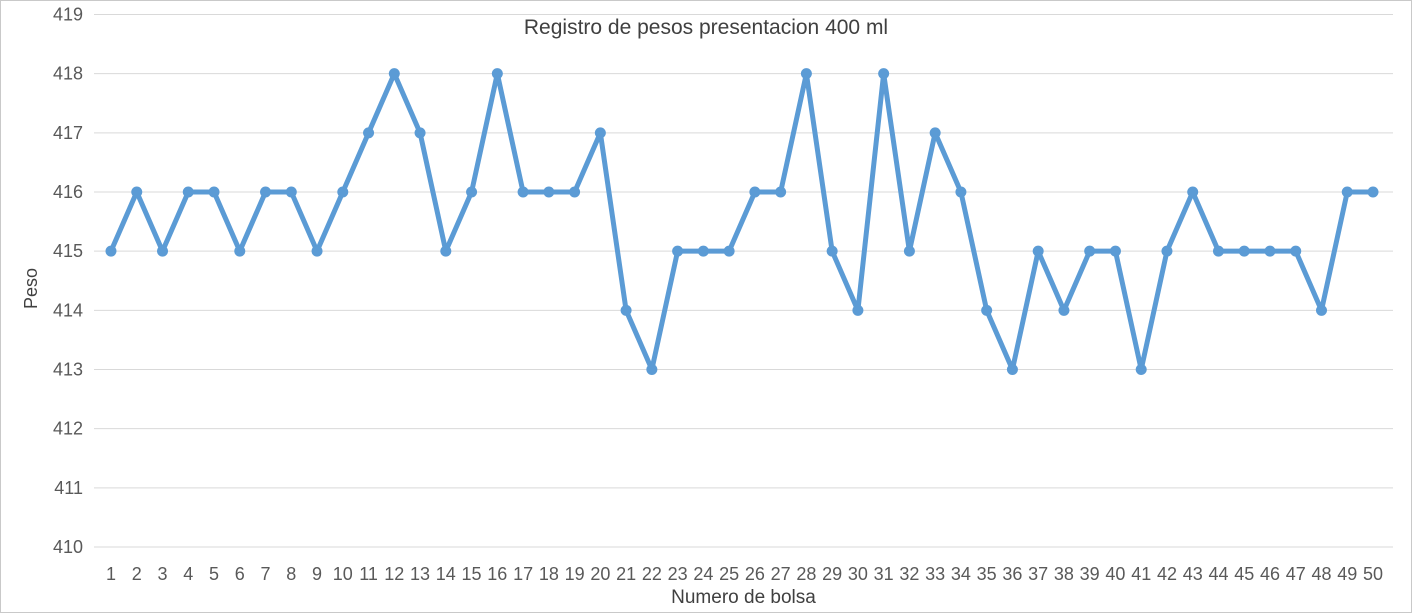 The image size is (1412, 613). Describe the element at coordinates (743, 597) in the screenshot. I see `x-axis-title: Numero de bolsa` at that location.